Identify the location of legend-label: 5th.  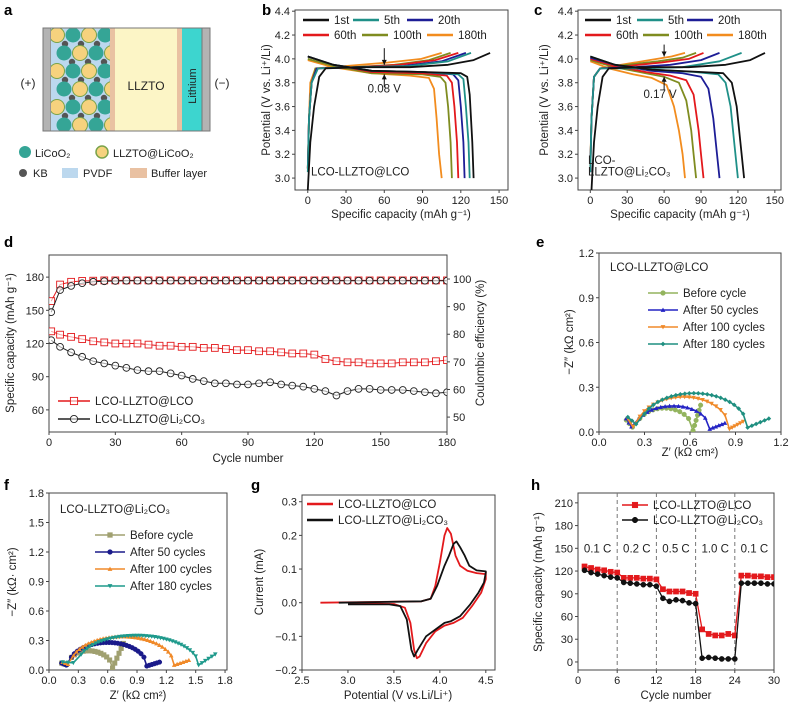
(676, 21).